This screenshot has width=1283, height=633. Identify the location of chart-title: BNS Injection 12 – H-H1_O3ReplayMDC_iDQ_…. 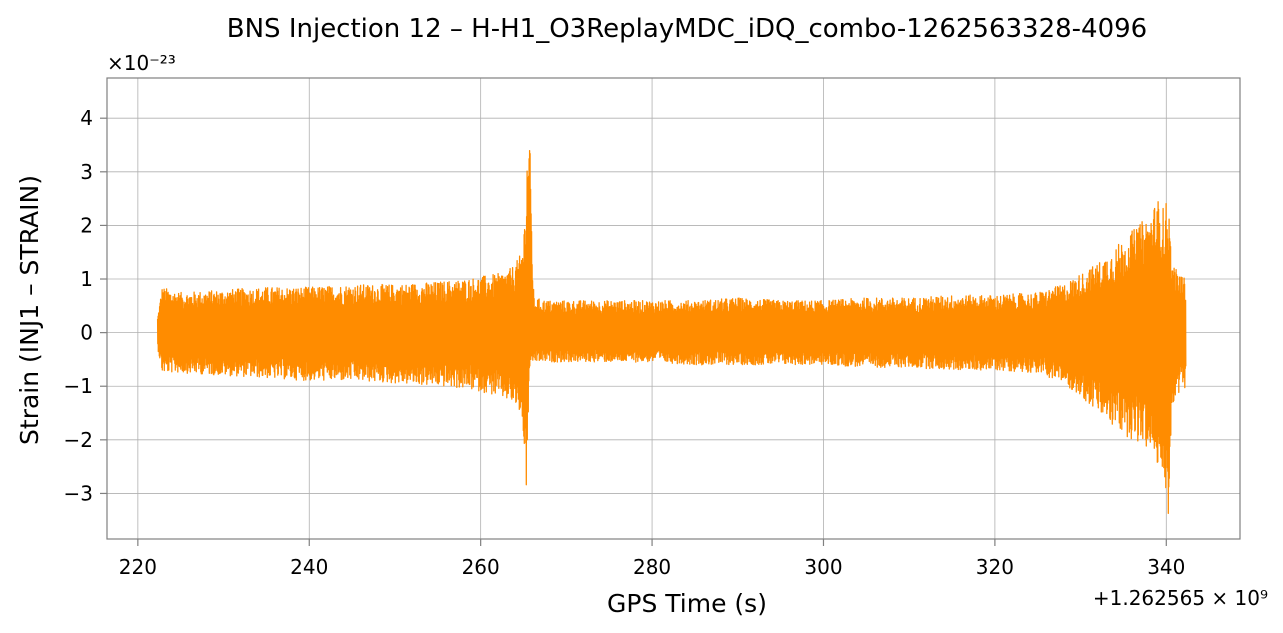
(687, 29).